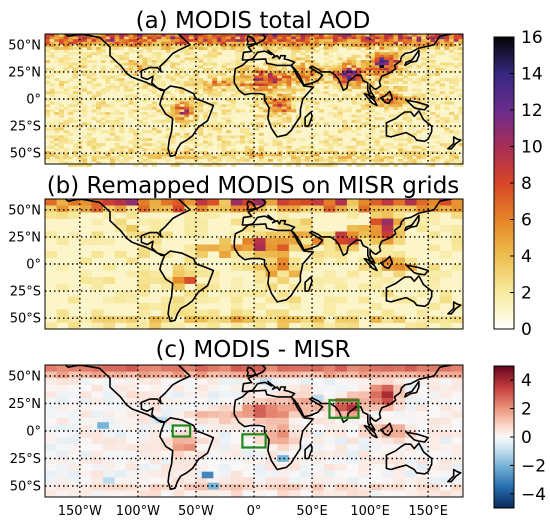  Describe the element at coordinates (526, 221) in the screenshot. I see `colorbar-tick-label: 6` at that location.